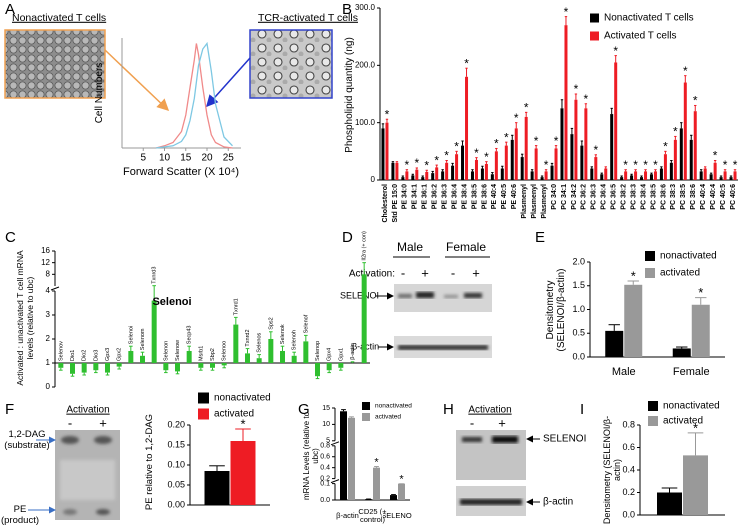  What do you see at coordinates (584, 197) in the screenshot?
I see `x-tick-label: PC 36:2` at bounding box center [584, 197].